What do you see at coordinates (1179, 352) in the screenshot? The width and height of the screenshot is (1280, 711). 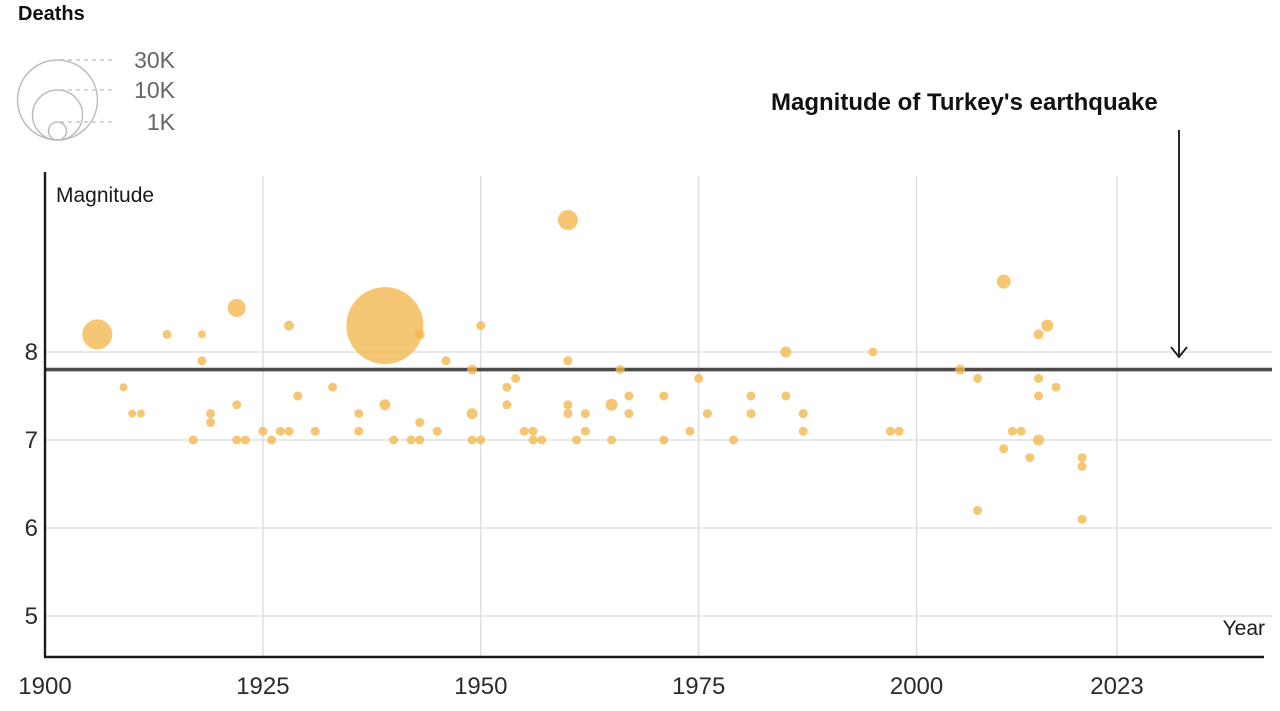 I see `annotation-arrowhead` at bounding box center [1179, 352].